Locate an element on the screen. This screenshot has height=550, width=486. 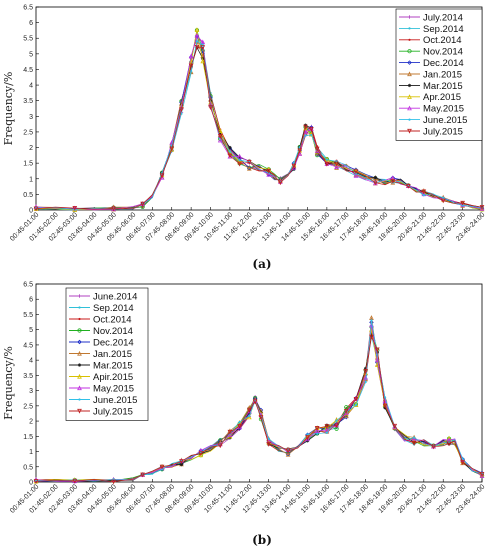
y-tick-label: 0.5 is located at coordinates (28, 467).